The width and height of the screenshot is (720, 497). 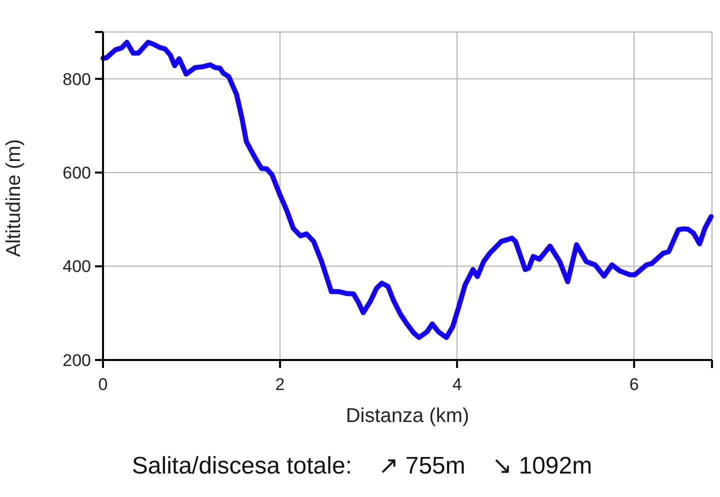 What do you see at coordinates (76, 79) in the screenshot?
I see `y-tick-label: 800` at bounding box center [76, 79].